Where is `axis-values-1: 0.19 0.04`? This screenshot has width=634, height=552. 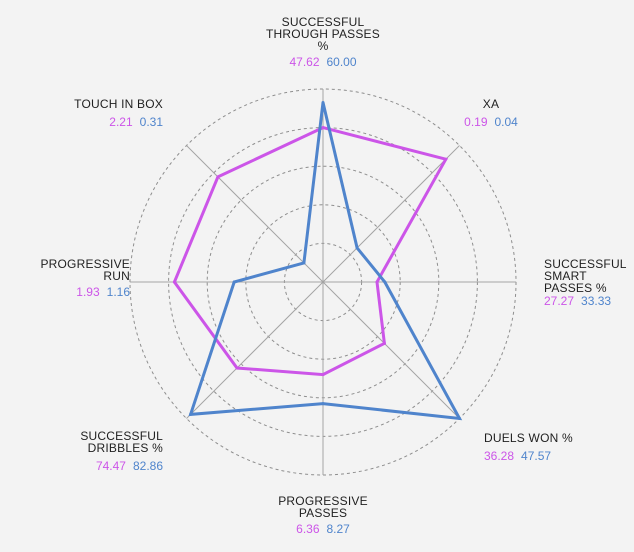
axis-values-1: 0.19 0.04 is located at coordinates (491, 122).